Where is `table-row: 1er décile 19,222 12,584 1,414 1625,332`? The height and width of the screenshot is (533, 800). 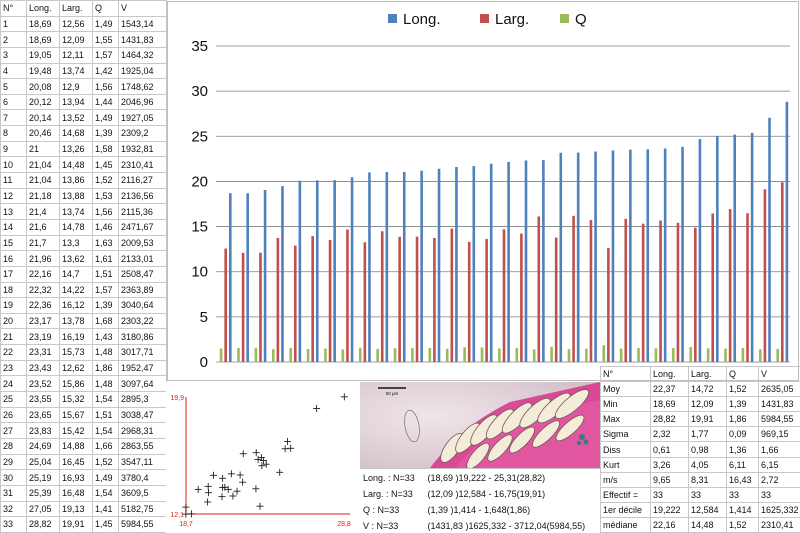
table-row: 1er décile 19,222 12,584 1,414 1625,332 is located at coordinates (700, 509).